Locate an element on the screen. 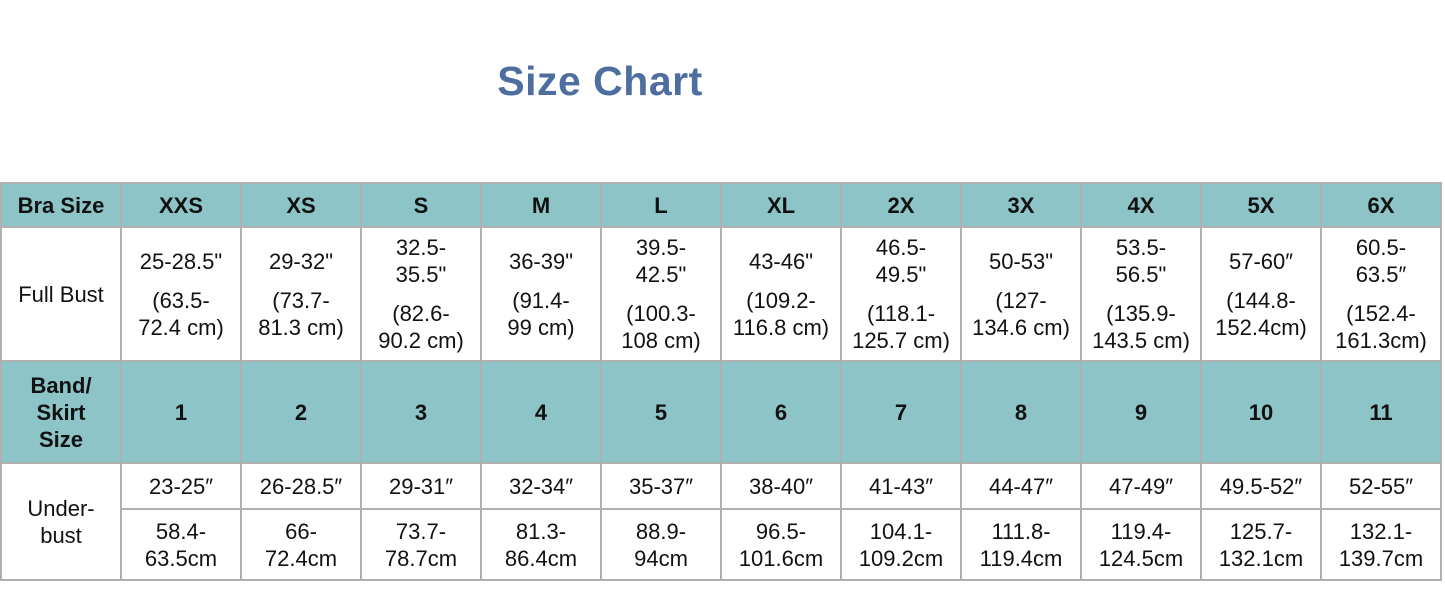 The height and width of the screenshot is (615, 1445). band-size-cell: 9 is located at coordinates (1141, 412).